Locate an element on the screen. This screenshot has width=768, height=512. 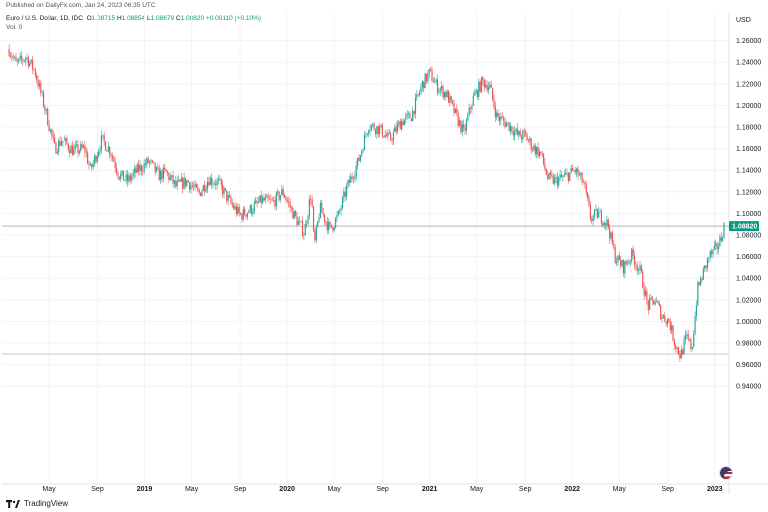
open-label: O is located at coordinates (89, 18).